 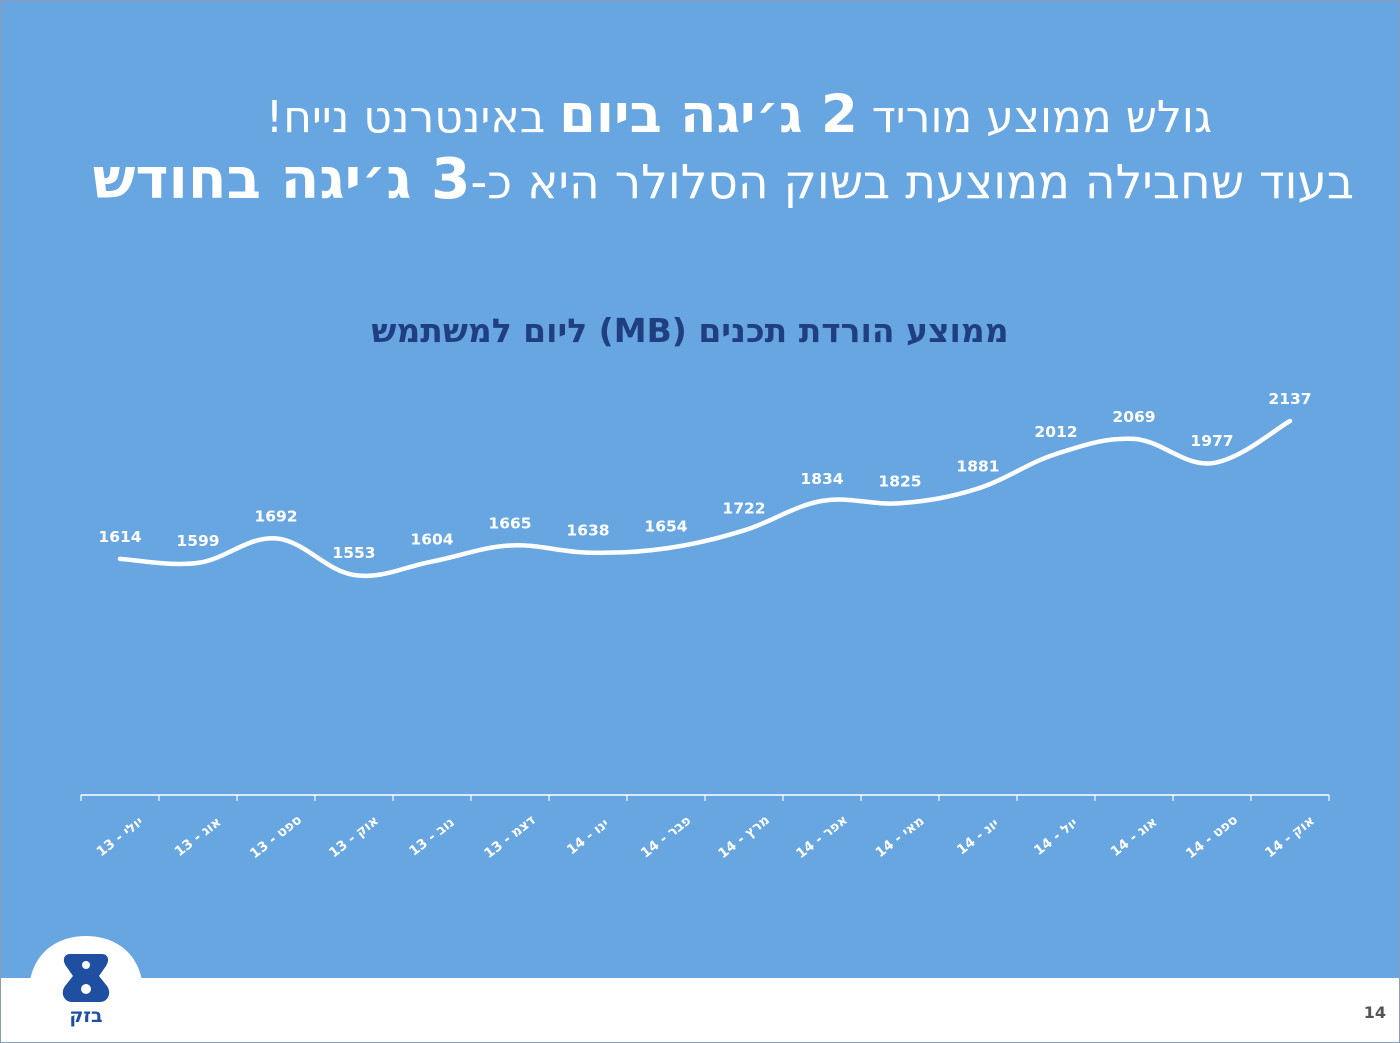 I want to click on data-label: 1665, so click(x=509, y=523).